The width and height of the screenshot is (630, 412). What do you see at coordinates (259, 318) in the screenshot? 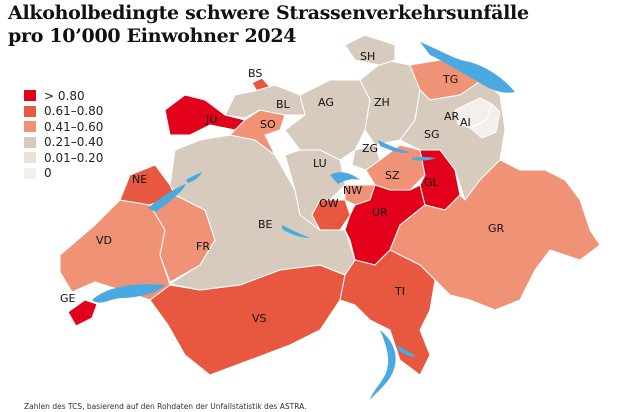
I see `canton-label: VS` at bounding box center [259, 318].